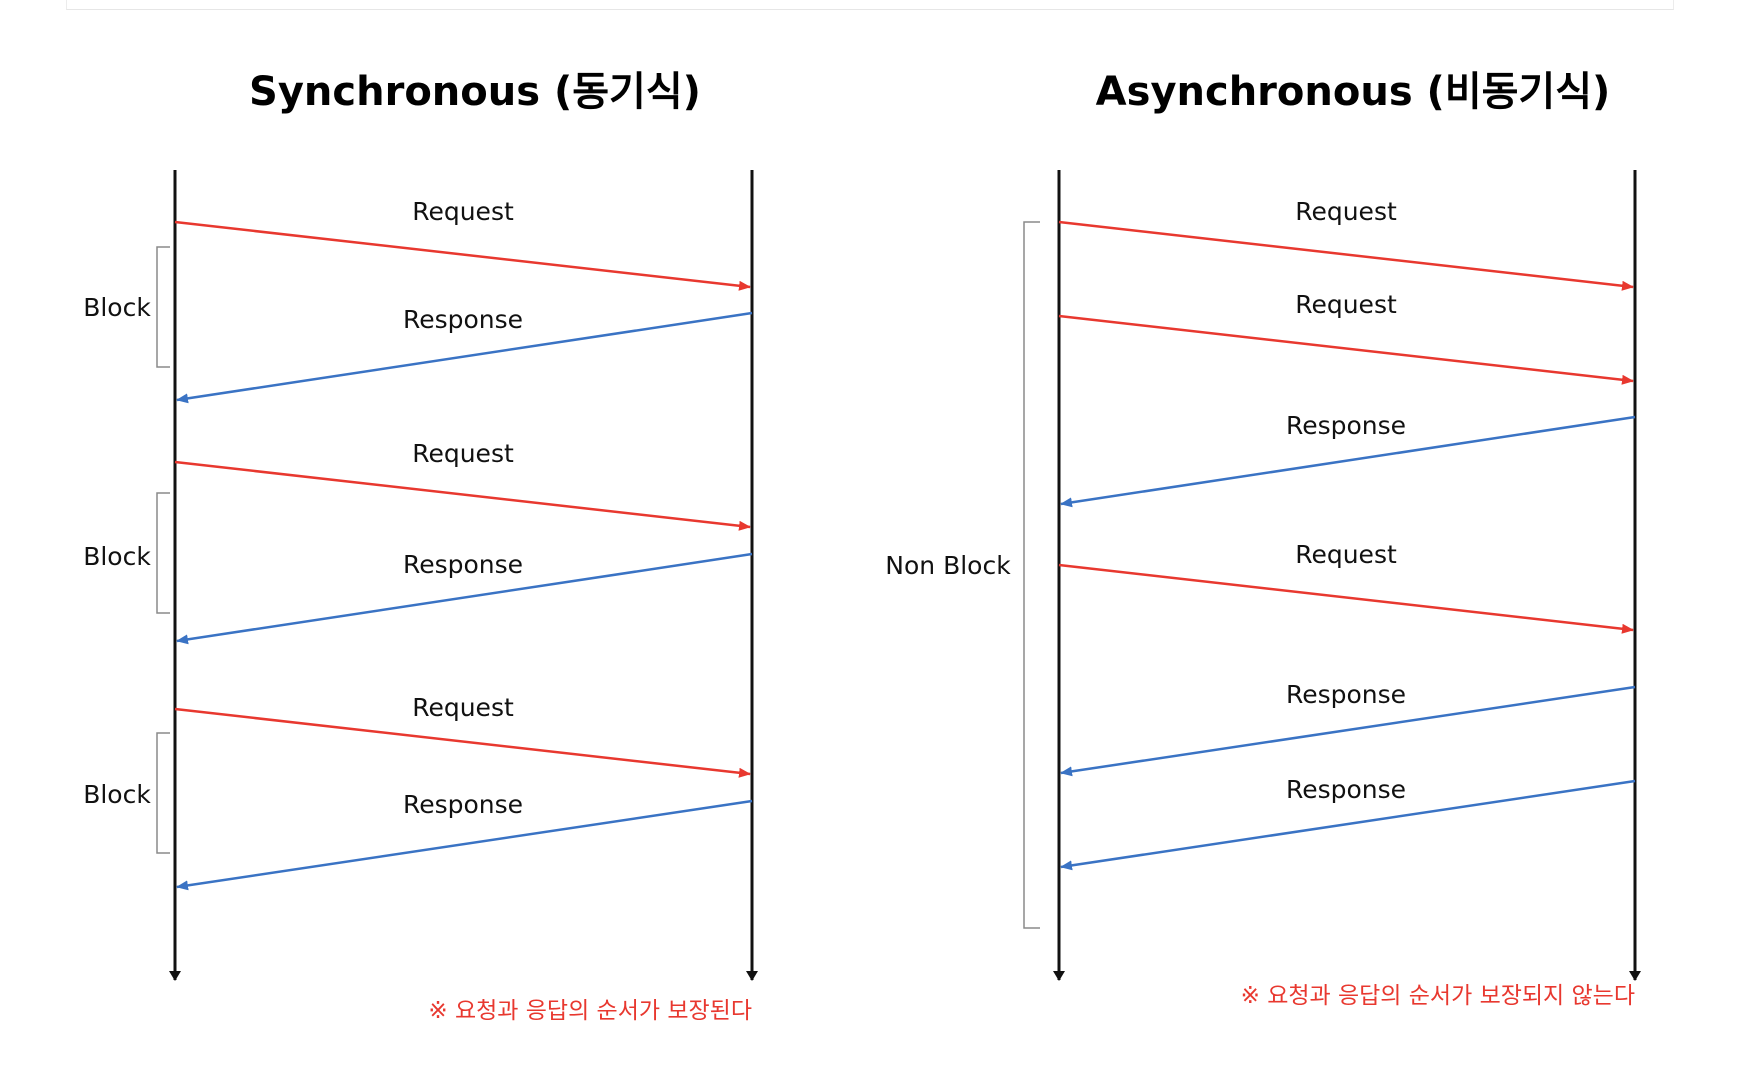 The image size is (1738, 1066). What do you see at coordinates (1031, 575) in the screenshot?
I see `async-nonblock-bracket` at bounding box center [1031, 575].